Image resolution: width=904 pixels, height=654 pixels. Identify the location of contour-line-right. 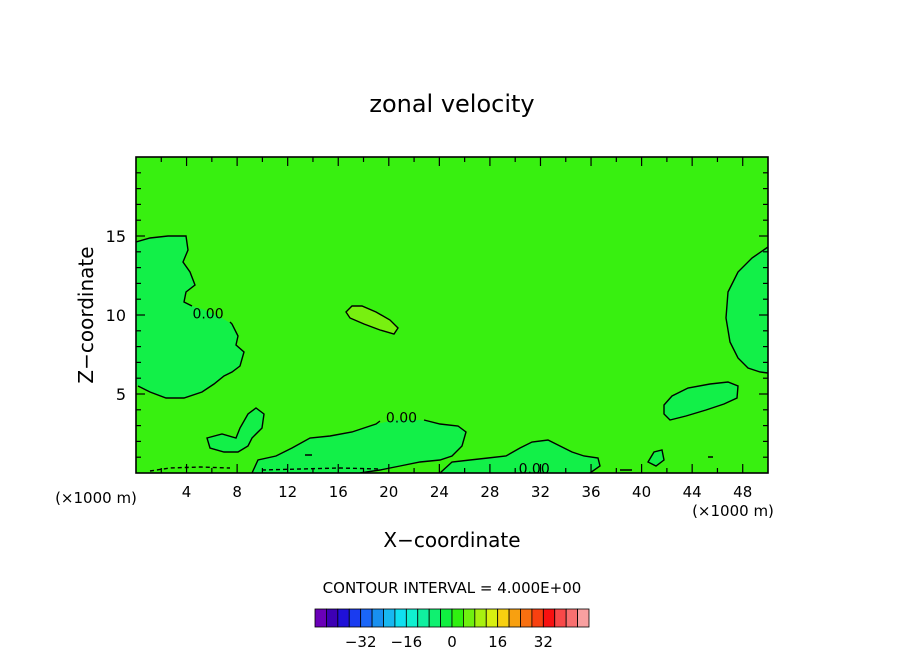
(746, 310).